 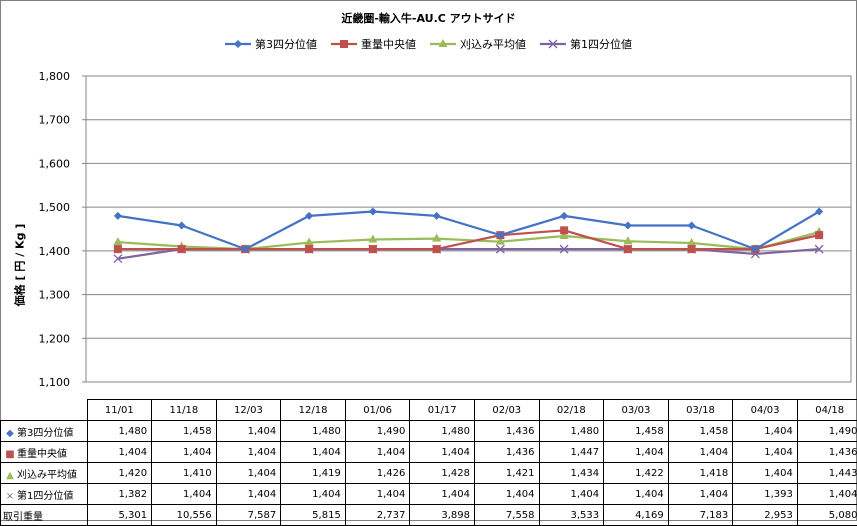 I want to click on row-label: 第3四分位値, so click(x=45, y=433).